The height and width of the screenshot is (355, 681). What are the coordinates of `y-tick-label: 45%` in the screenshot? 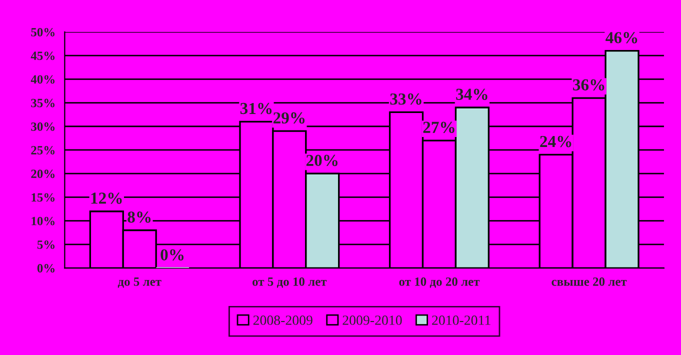 It's located at (42, 56).